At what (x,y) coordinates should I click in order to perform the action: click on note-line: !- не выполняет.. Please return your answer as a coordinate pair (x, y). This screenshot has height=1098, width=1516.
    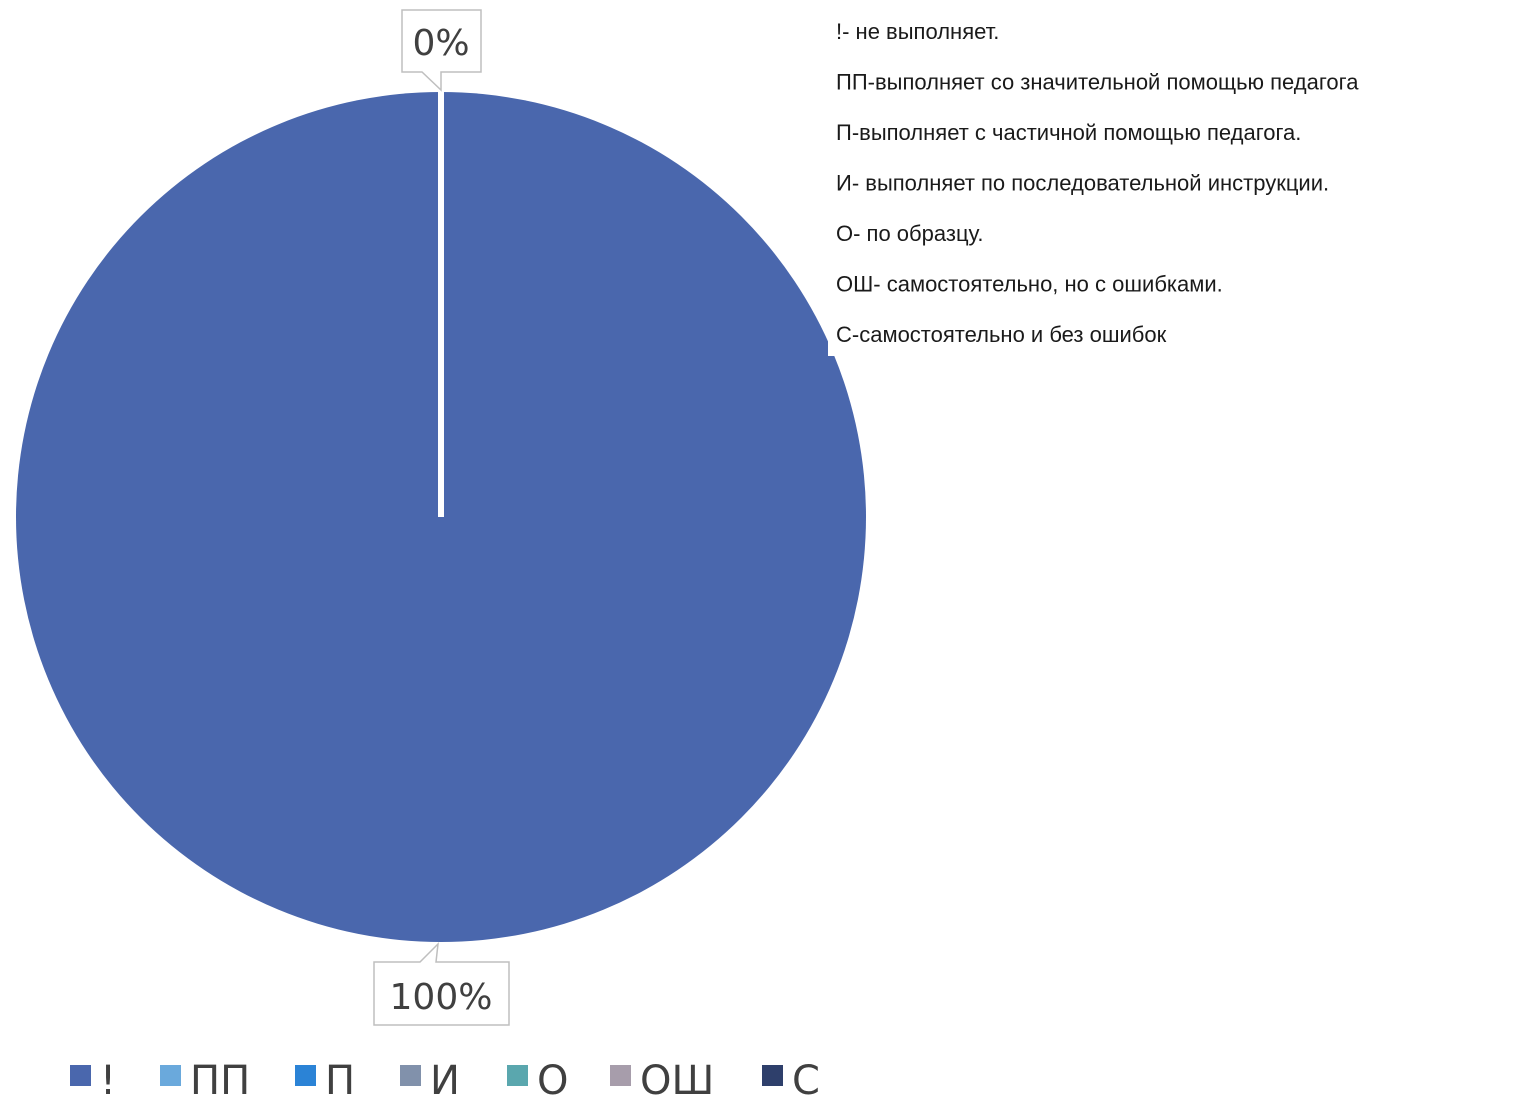
    Looking at the image, I should click on (917, 31).